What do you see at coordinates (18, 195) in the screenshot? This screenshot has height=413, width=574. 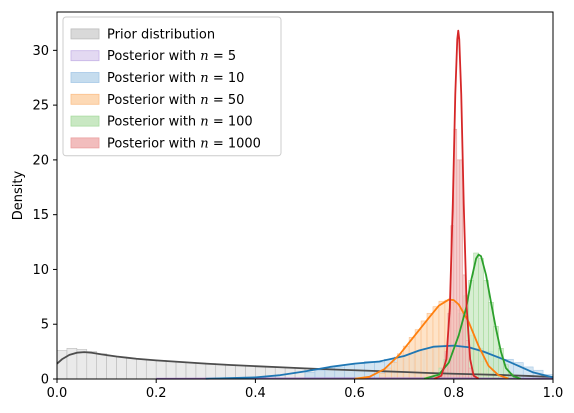 I see `y-axis-label: Density` at bounding box center [18, 195].